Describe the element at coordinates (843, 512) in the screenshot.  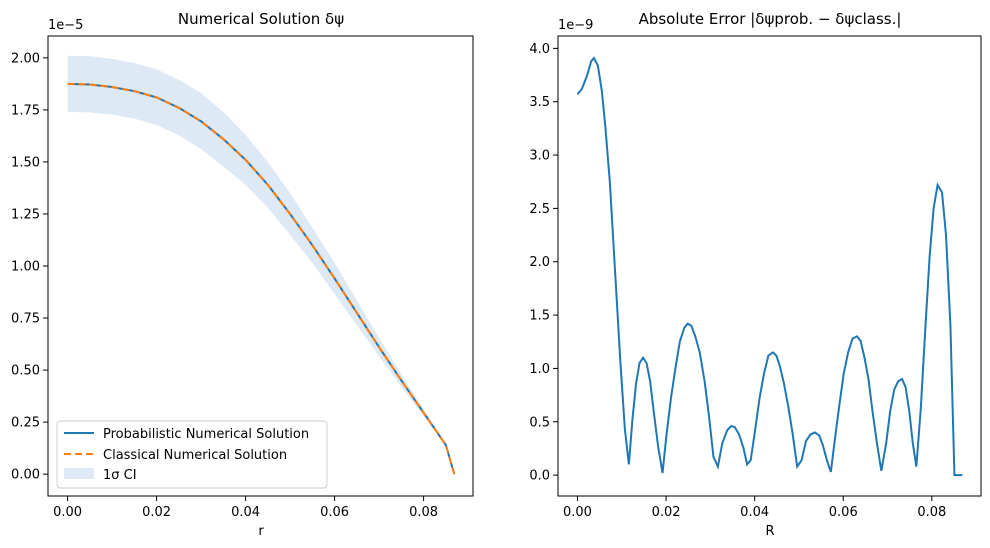
I see `right-x-tick-label: 0.06` at that location.